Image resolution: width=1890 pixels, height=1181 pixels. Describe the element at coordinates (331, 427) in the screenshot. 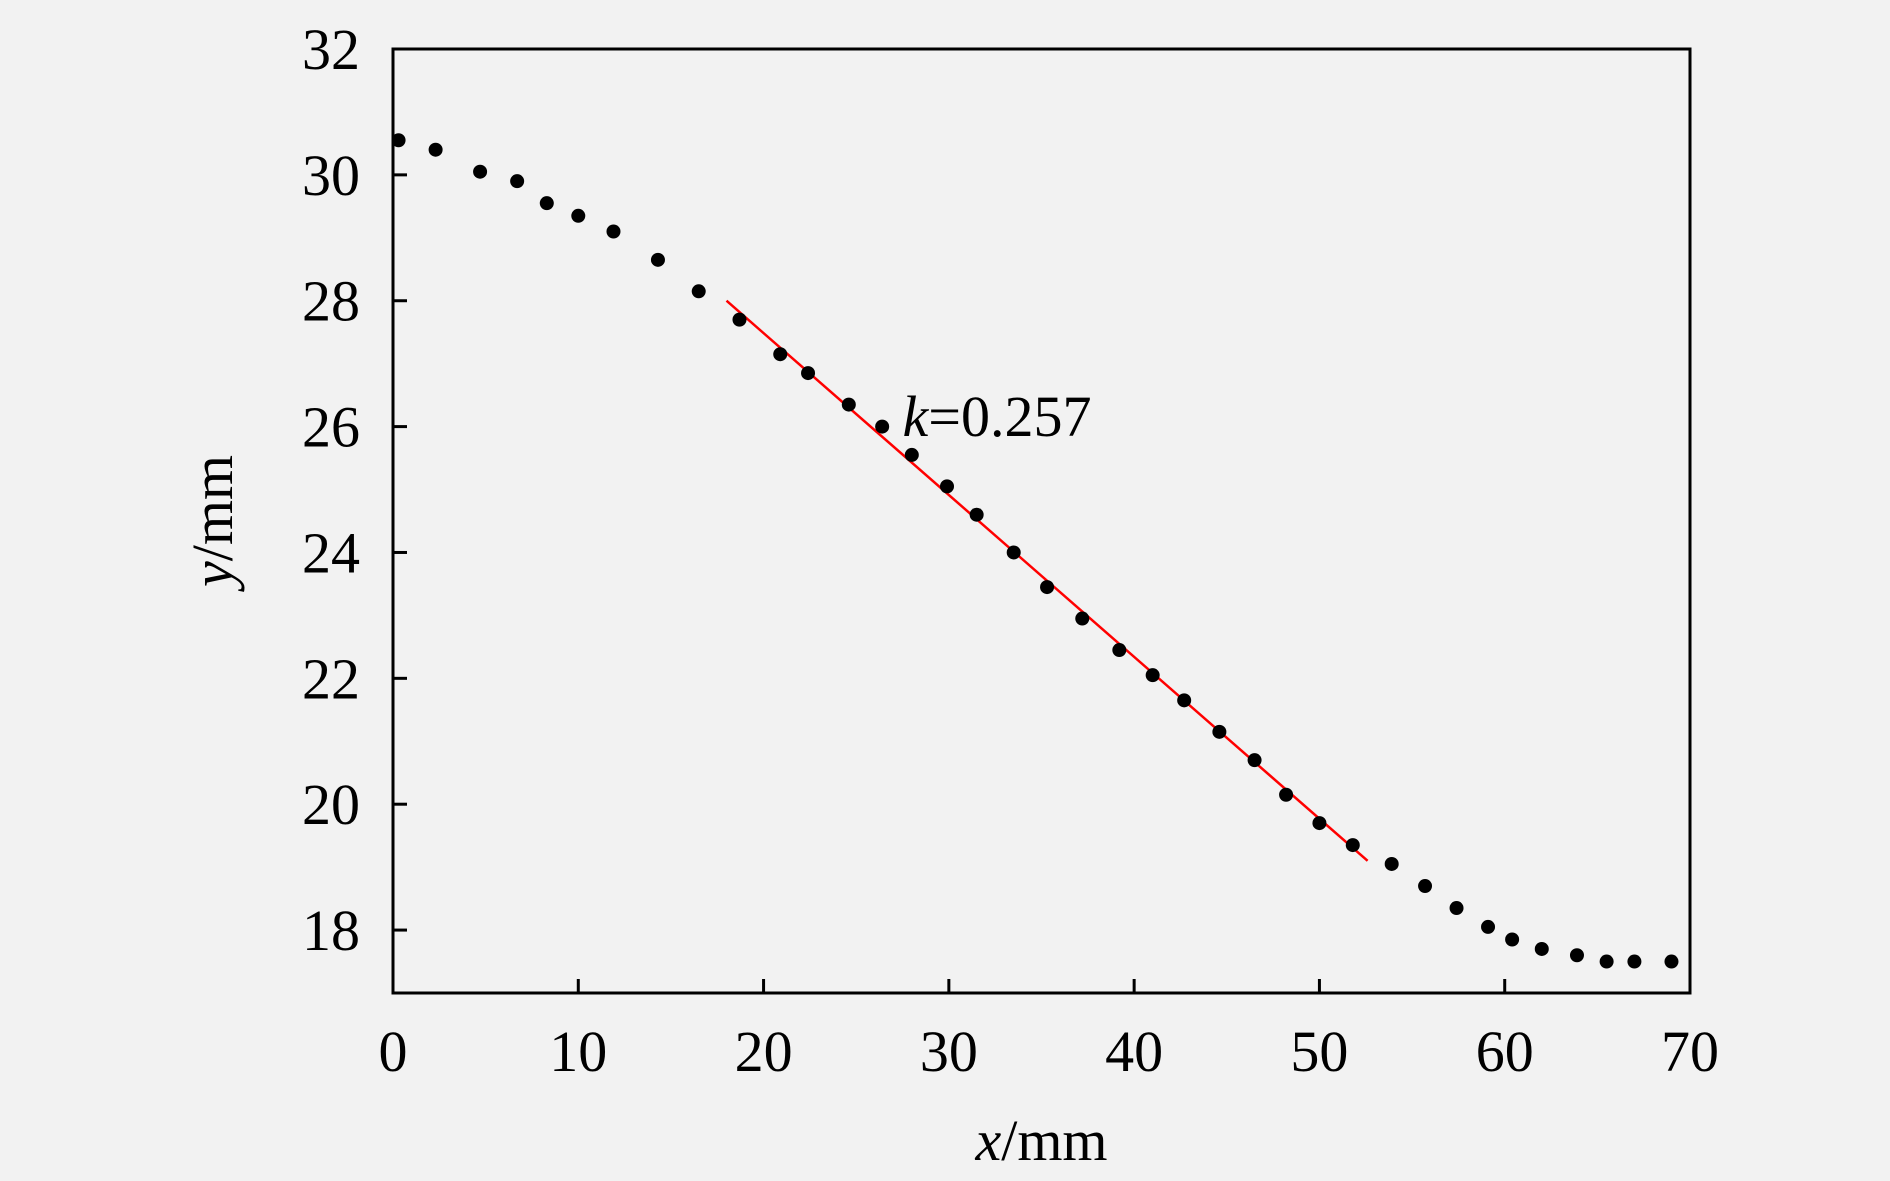

I see `y-tick-label: 26` at that location.